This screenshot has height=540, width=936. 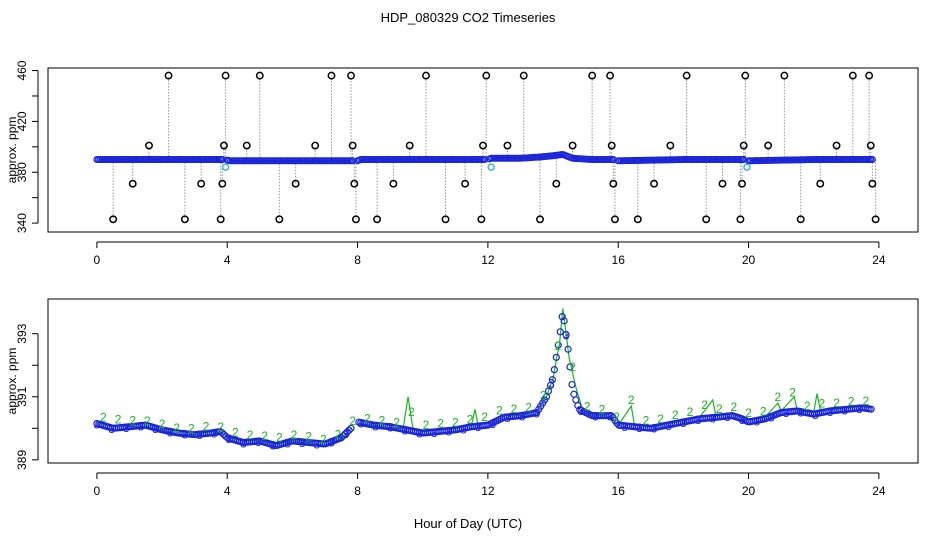 What do you see at coordinates (619, 491) in the screenshot?
I see `x-tick-label: 16` at bounding box center [619, 491].